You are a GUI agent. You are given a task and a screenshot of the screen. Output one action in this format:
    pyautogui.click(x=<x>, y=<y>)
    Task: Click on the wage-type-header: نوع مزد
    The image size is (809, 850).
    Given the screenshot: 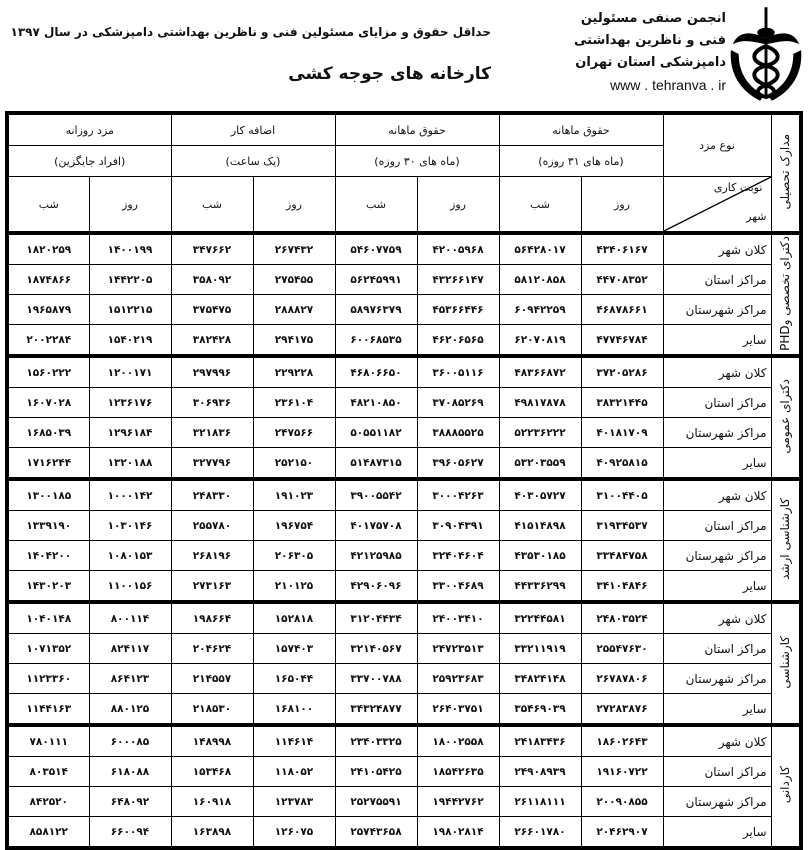 What is the action you would take?
    pyautogui.click(x=717, y=144)
    